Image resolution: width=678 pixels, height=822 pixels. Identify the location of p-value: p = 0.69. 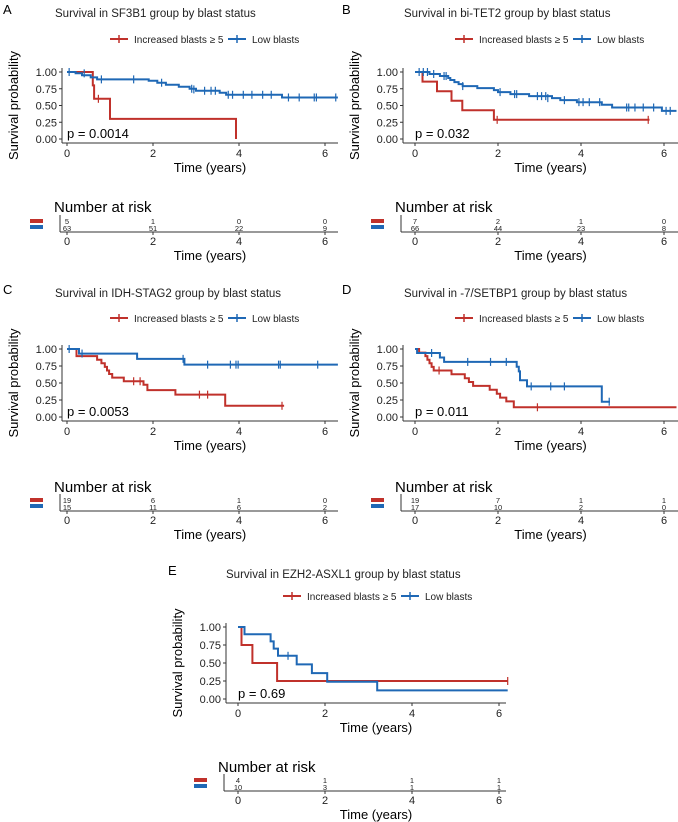
(261, 693).